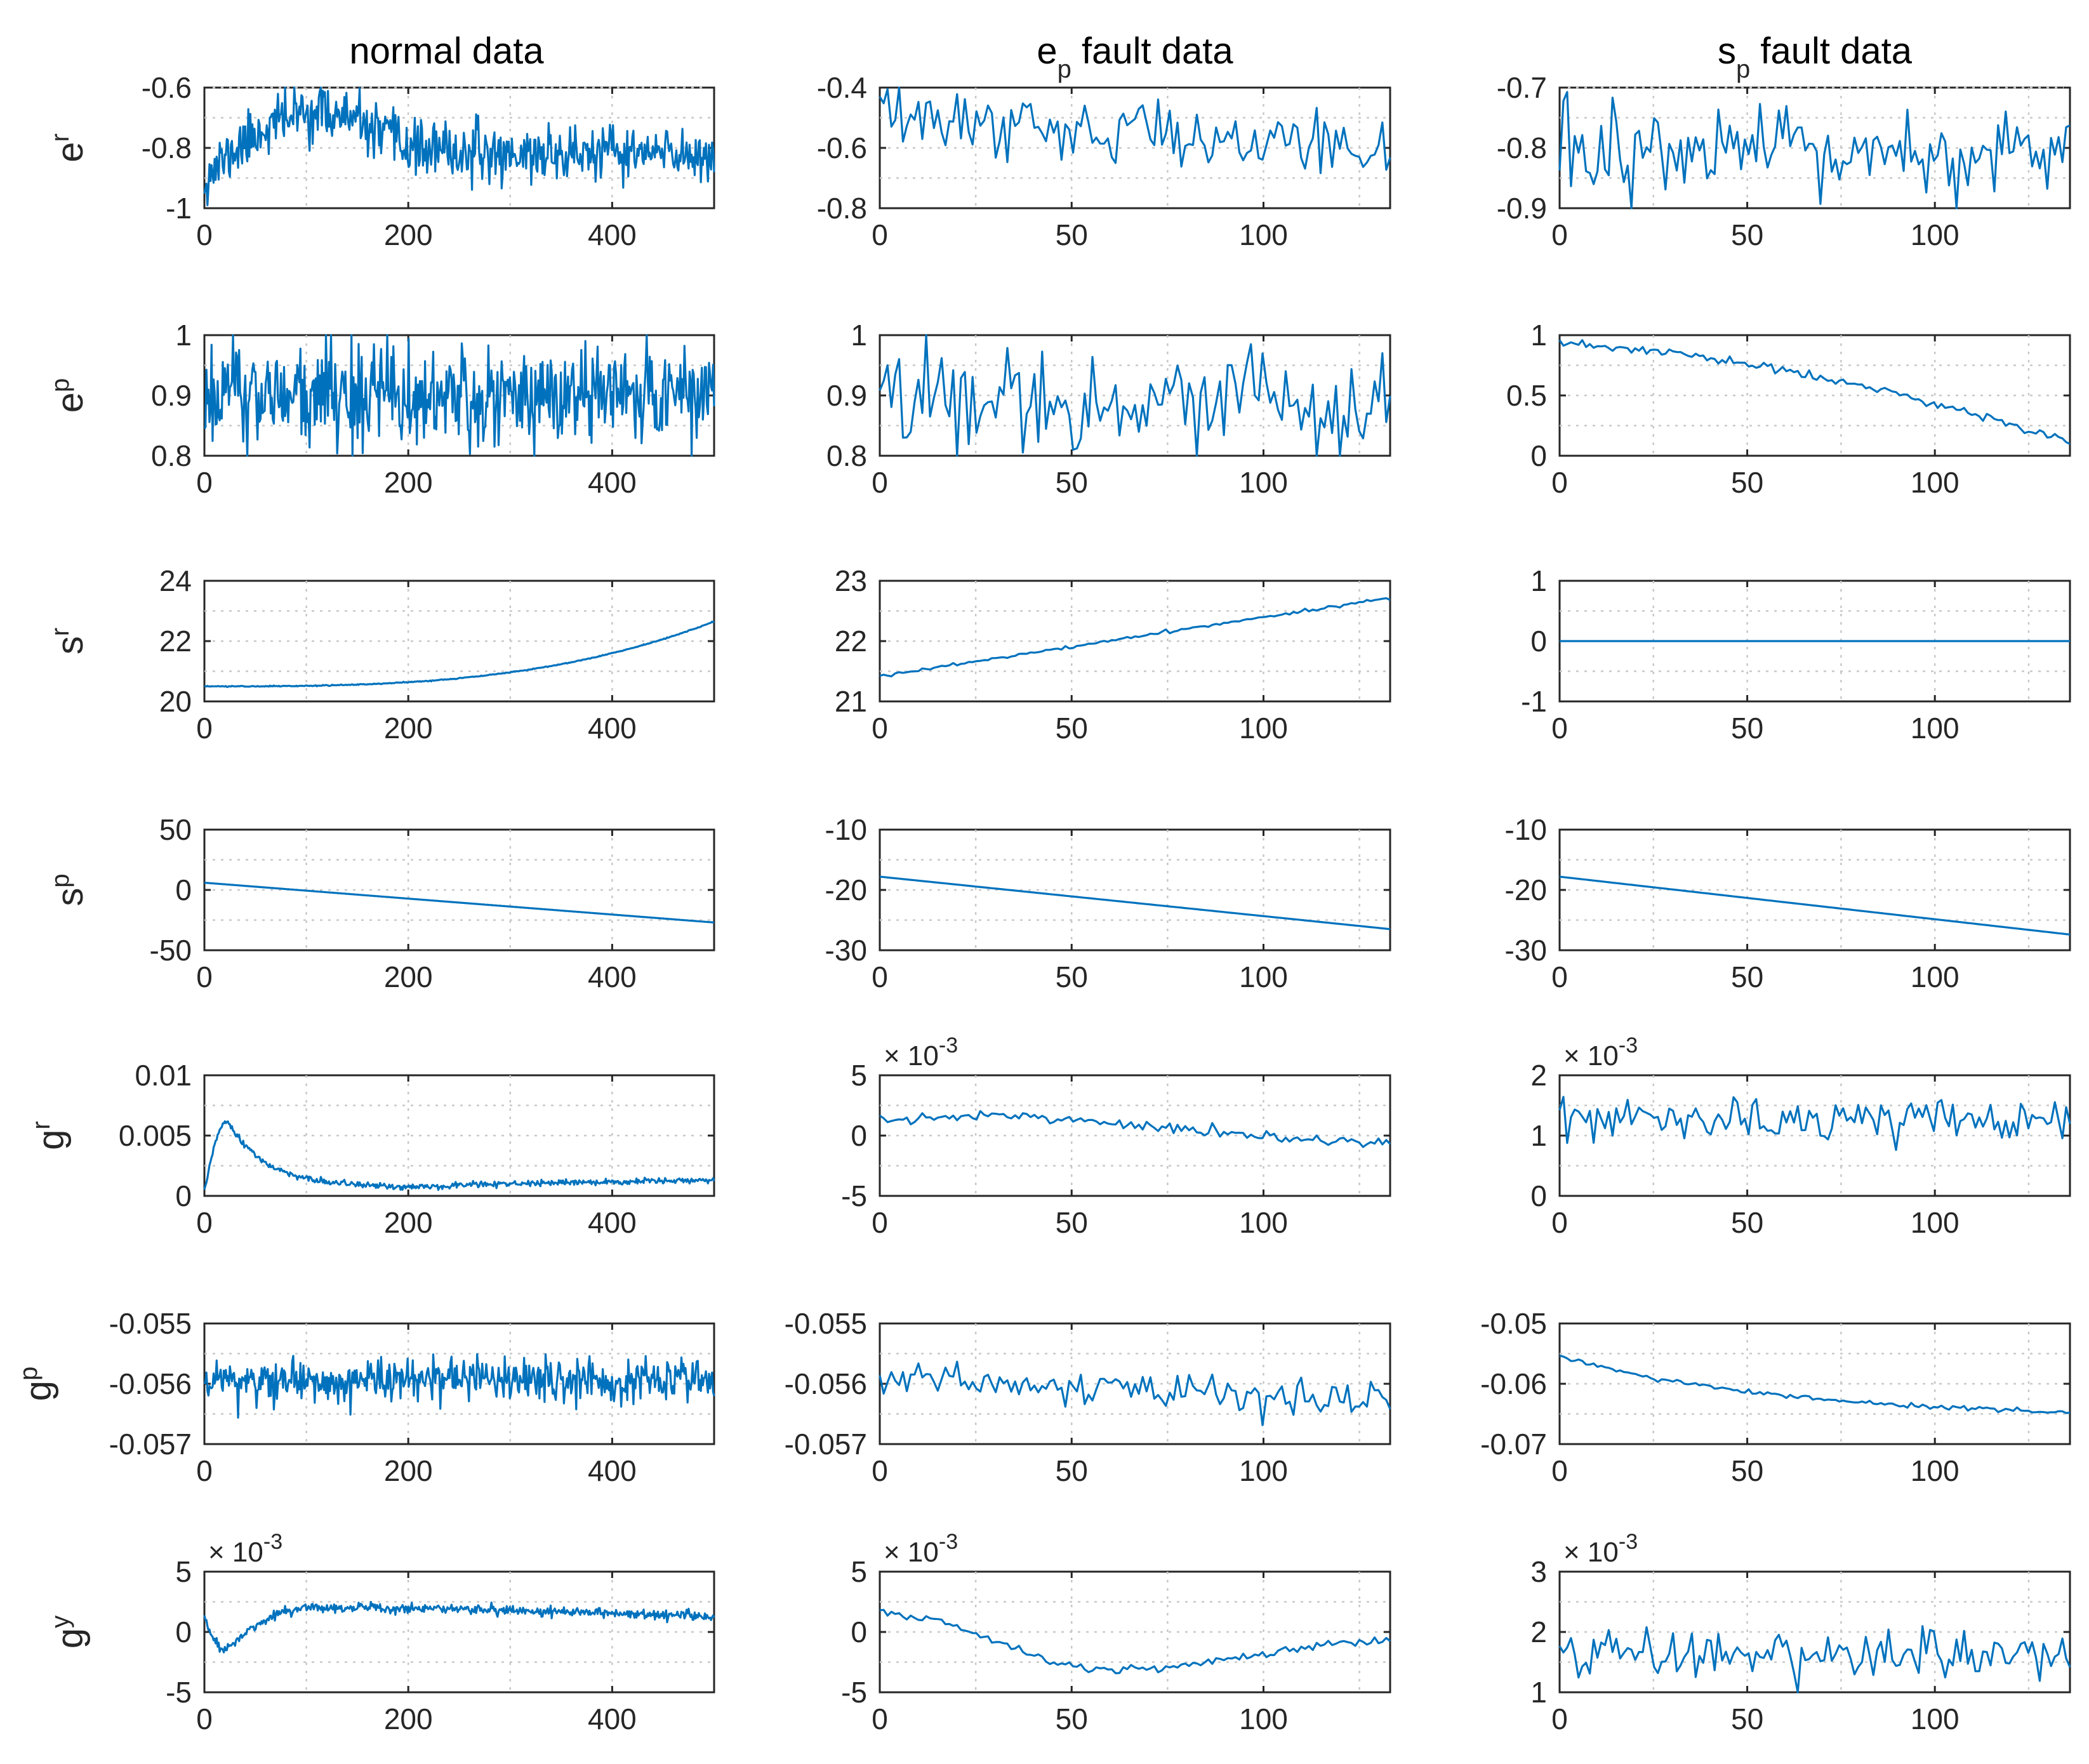 The height and width of the screenshot is (1764, 2089). What do you see at coordinates (1513, 1444) in the screenshot?
I see `y-tick-label: -0.07` at bounding box center [1513, 1444].